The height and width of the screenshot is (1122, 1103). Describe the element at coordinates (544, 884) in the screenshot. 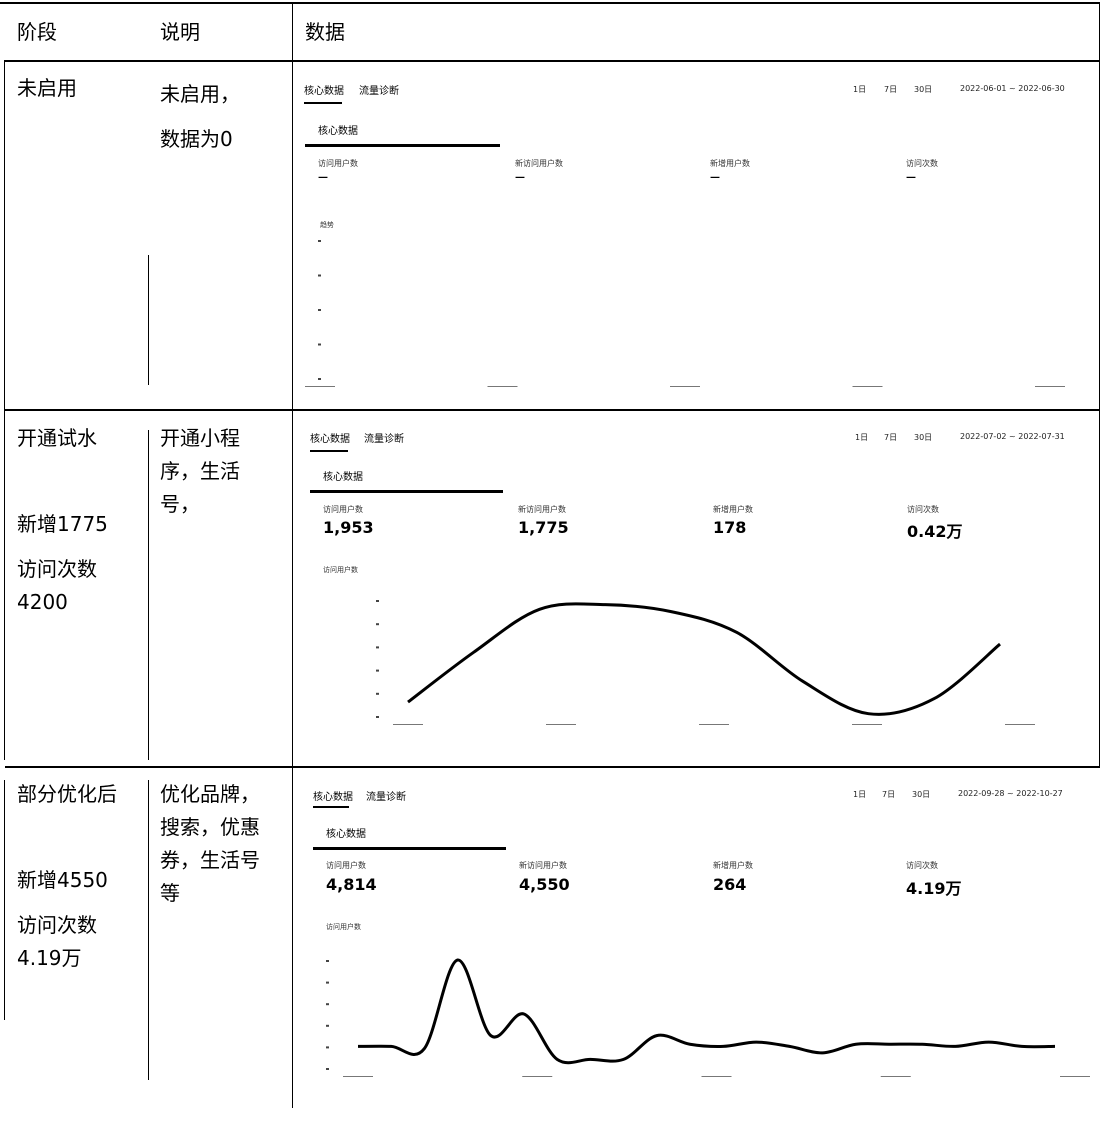

I see `metric-value: 4,550` at that location.